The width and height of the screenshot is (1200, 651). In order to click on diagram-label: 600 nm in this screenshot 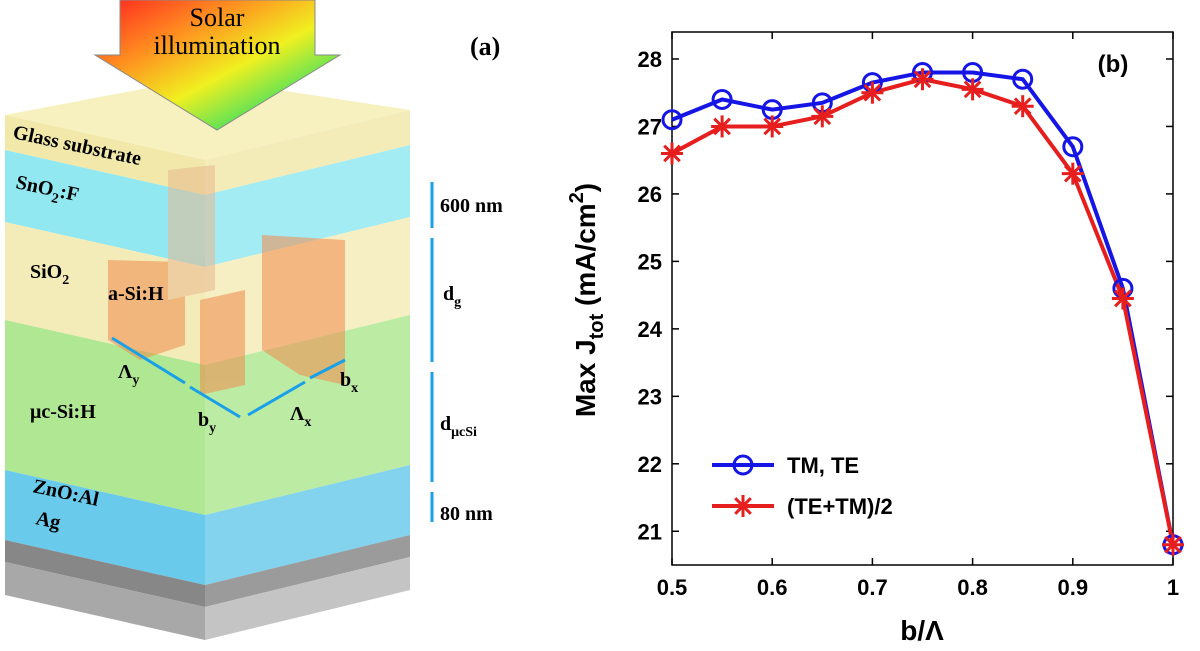, I will do `click(471, 206)`.